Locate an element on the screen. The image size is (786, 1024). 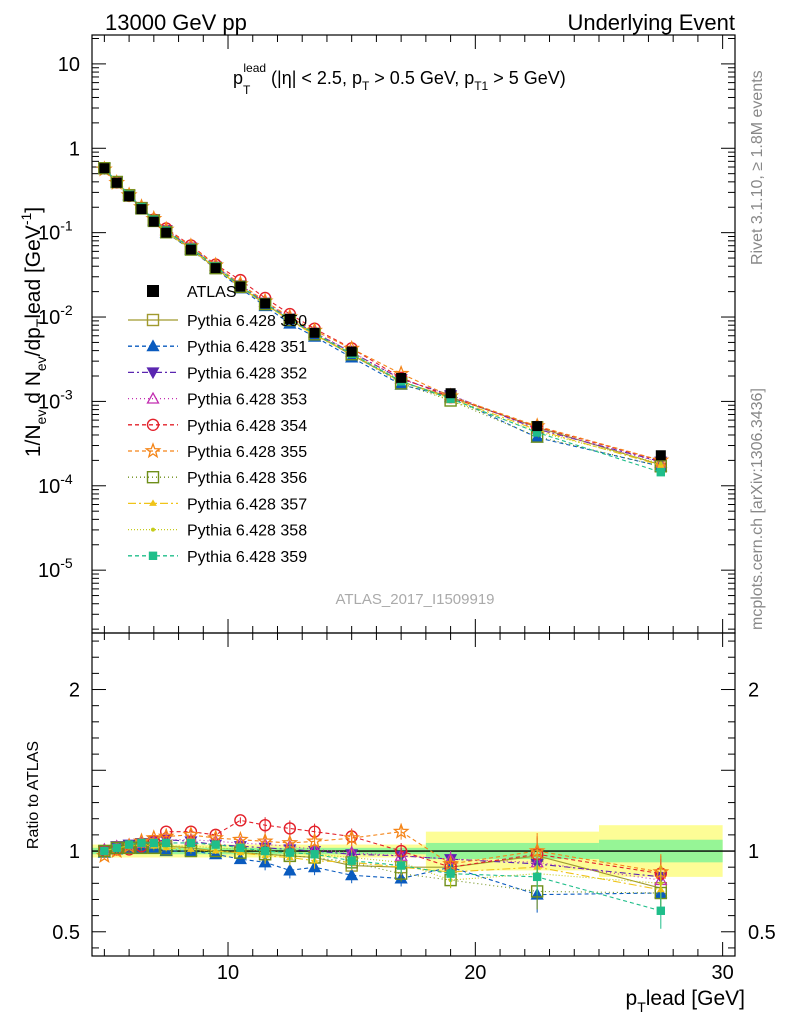
title-sub2: T is located at coordinates (366, 86).